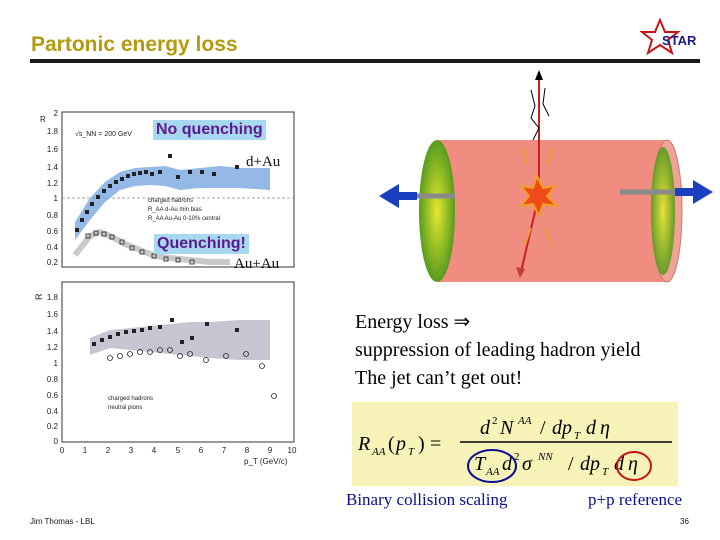  Describe the element at coordinates (53, 395) in the screenshot. I see `ytick-bottom: 0.6` at that location.